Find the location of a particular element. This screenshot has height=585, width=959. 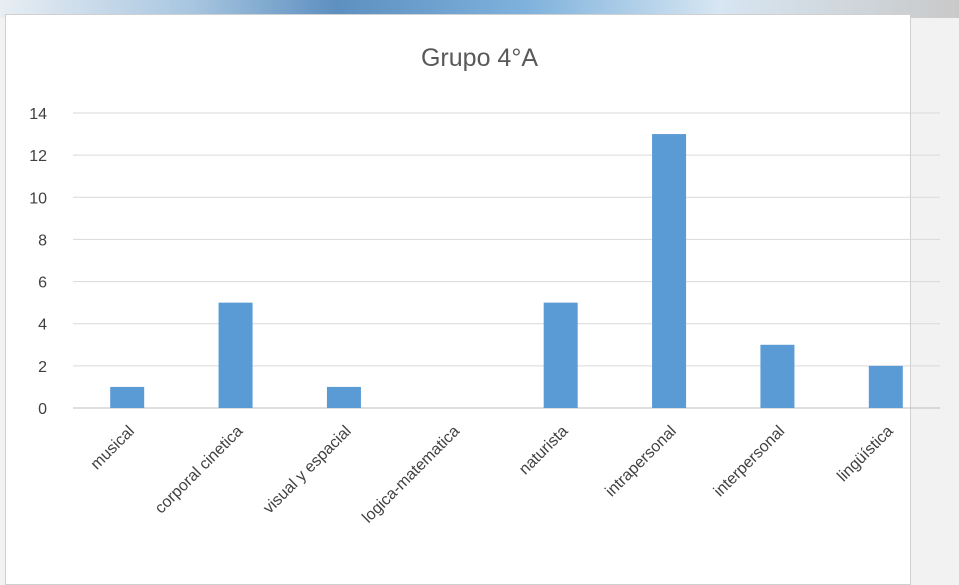

y-tick-label: 2 is located at coordinates (42, 367).